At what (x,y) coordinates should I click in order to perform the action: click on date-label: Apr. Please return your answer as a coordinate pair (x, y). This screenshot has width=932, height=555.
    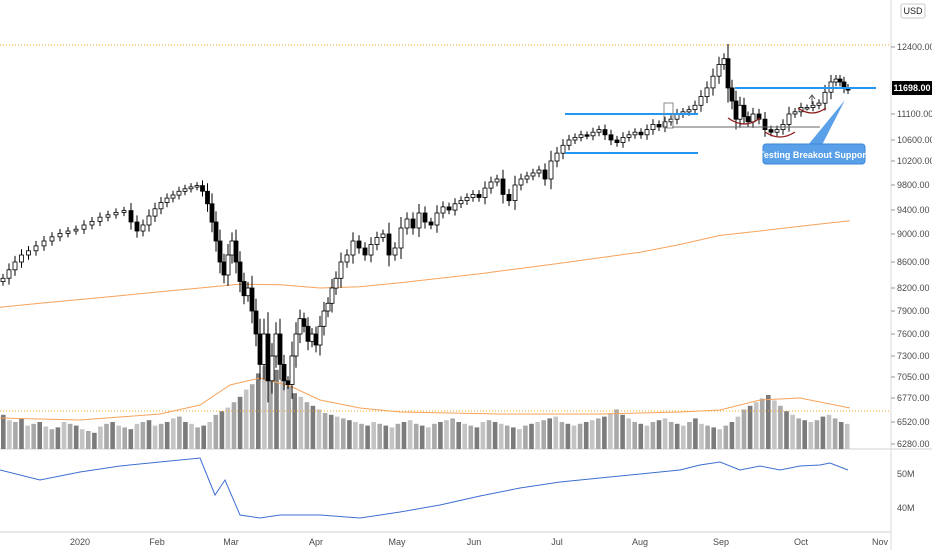
    Looking at the image, I should click on (316, 542).